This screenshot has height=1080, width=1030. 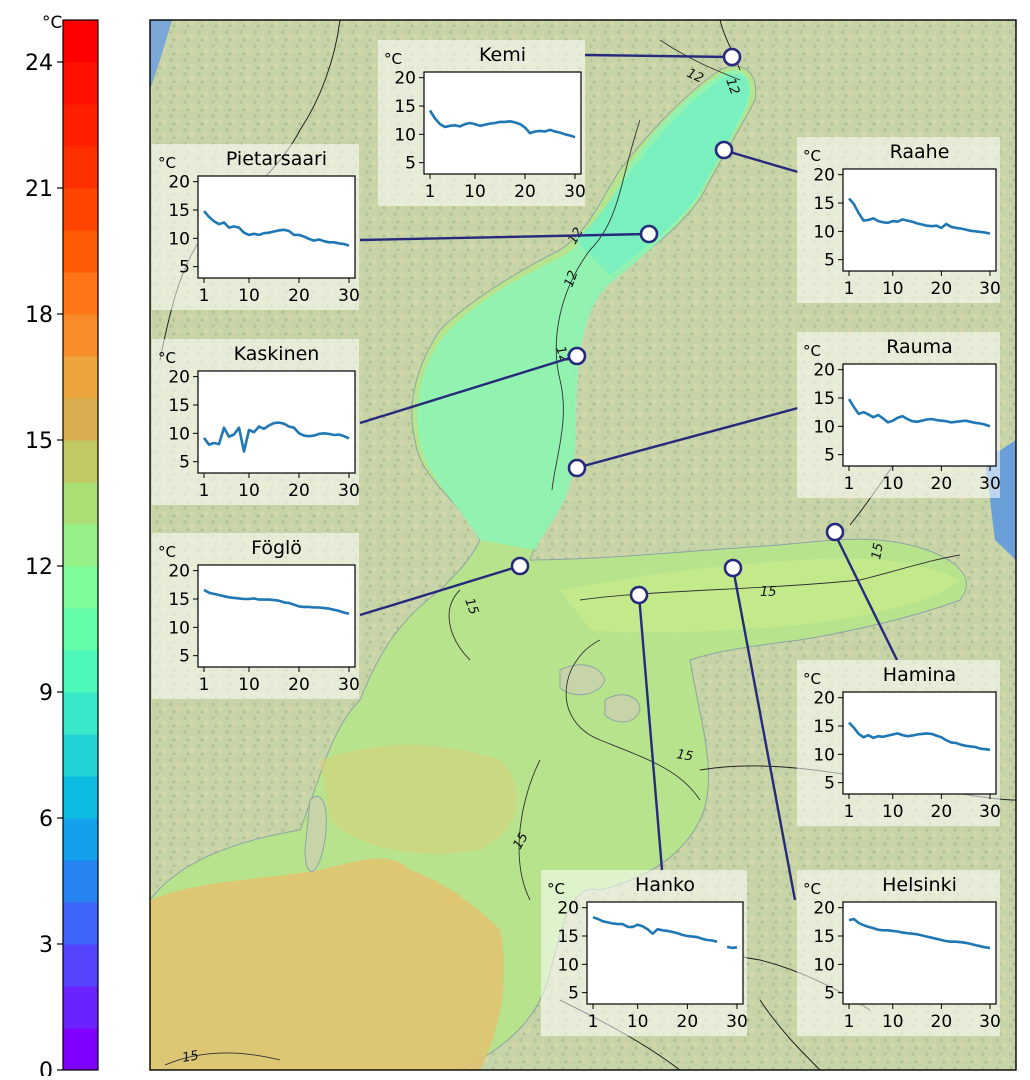 What do you see at coordinates (835, 532) in the screenshot?
I see `station-marker-hamina` at bounding box center [835, 532].